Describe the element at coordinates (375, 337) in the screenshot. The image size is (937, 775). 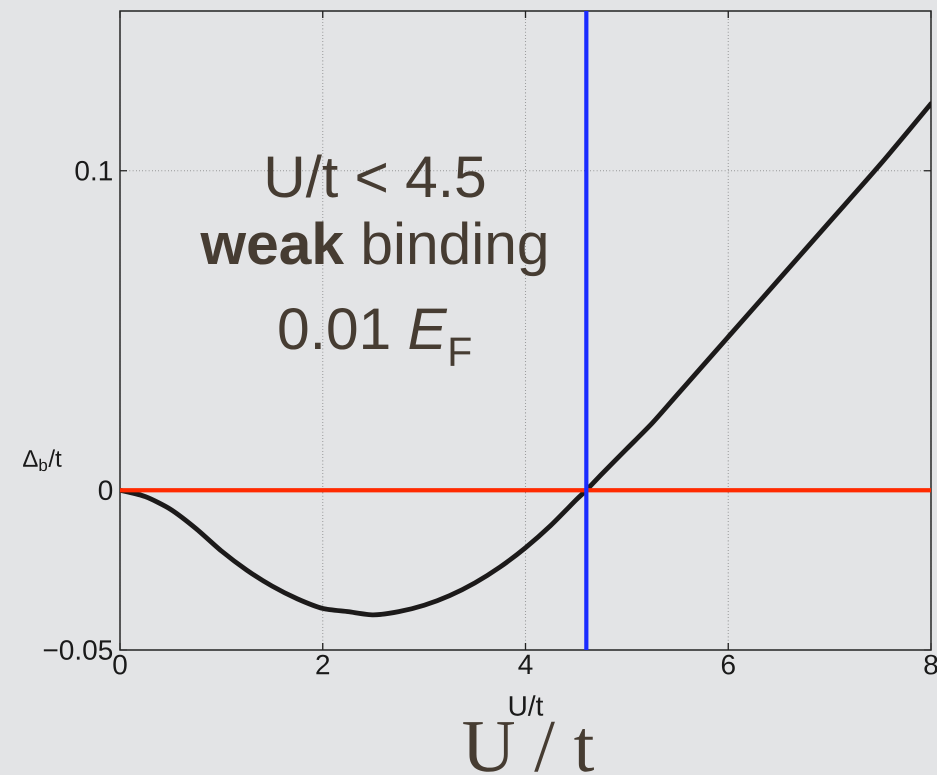
I see `annotation: 0.01 E$_{F}$` at that location.